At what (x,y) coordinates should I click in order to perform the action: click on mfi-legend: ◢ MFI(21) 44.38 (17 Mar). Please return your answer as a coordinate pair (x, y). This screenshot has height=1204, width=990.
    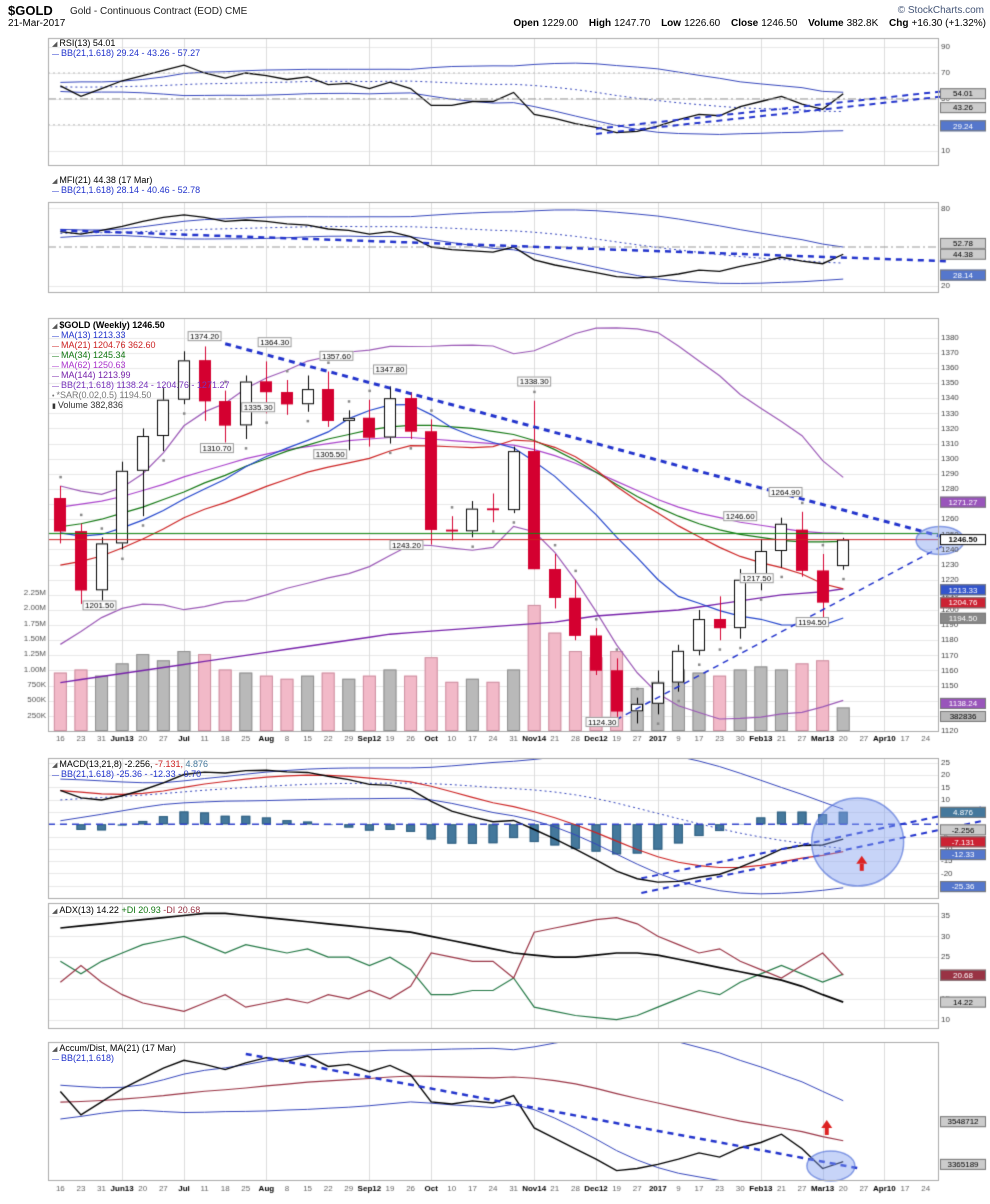
    Looking at the image, I should click on (102, 181).